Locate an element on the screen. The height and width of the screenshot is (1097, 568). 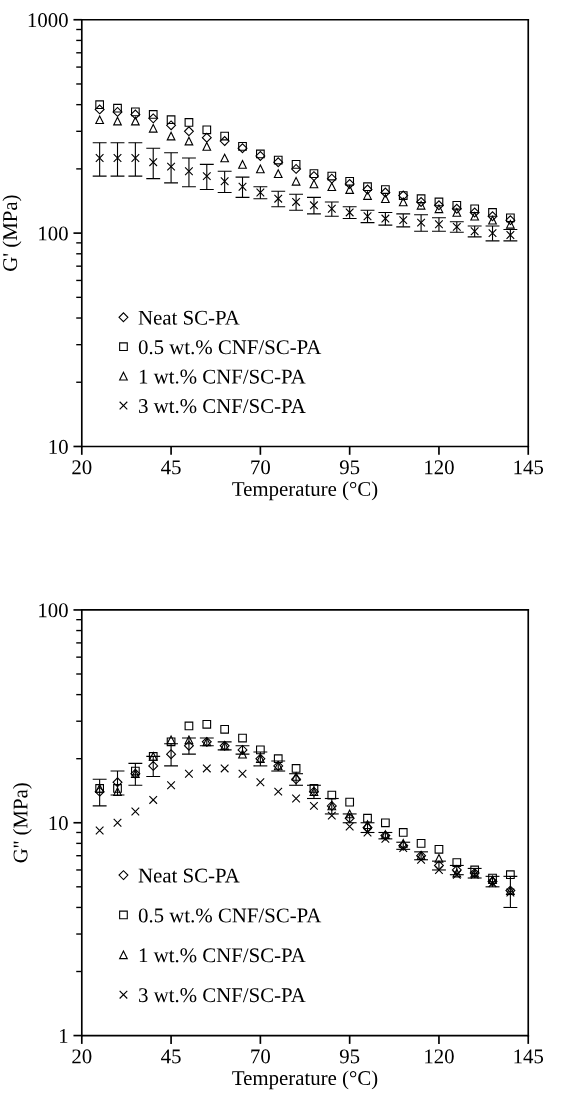
legend-label: 3 wt.% CNF/SC-PA is located at coordinates (222, 995).